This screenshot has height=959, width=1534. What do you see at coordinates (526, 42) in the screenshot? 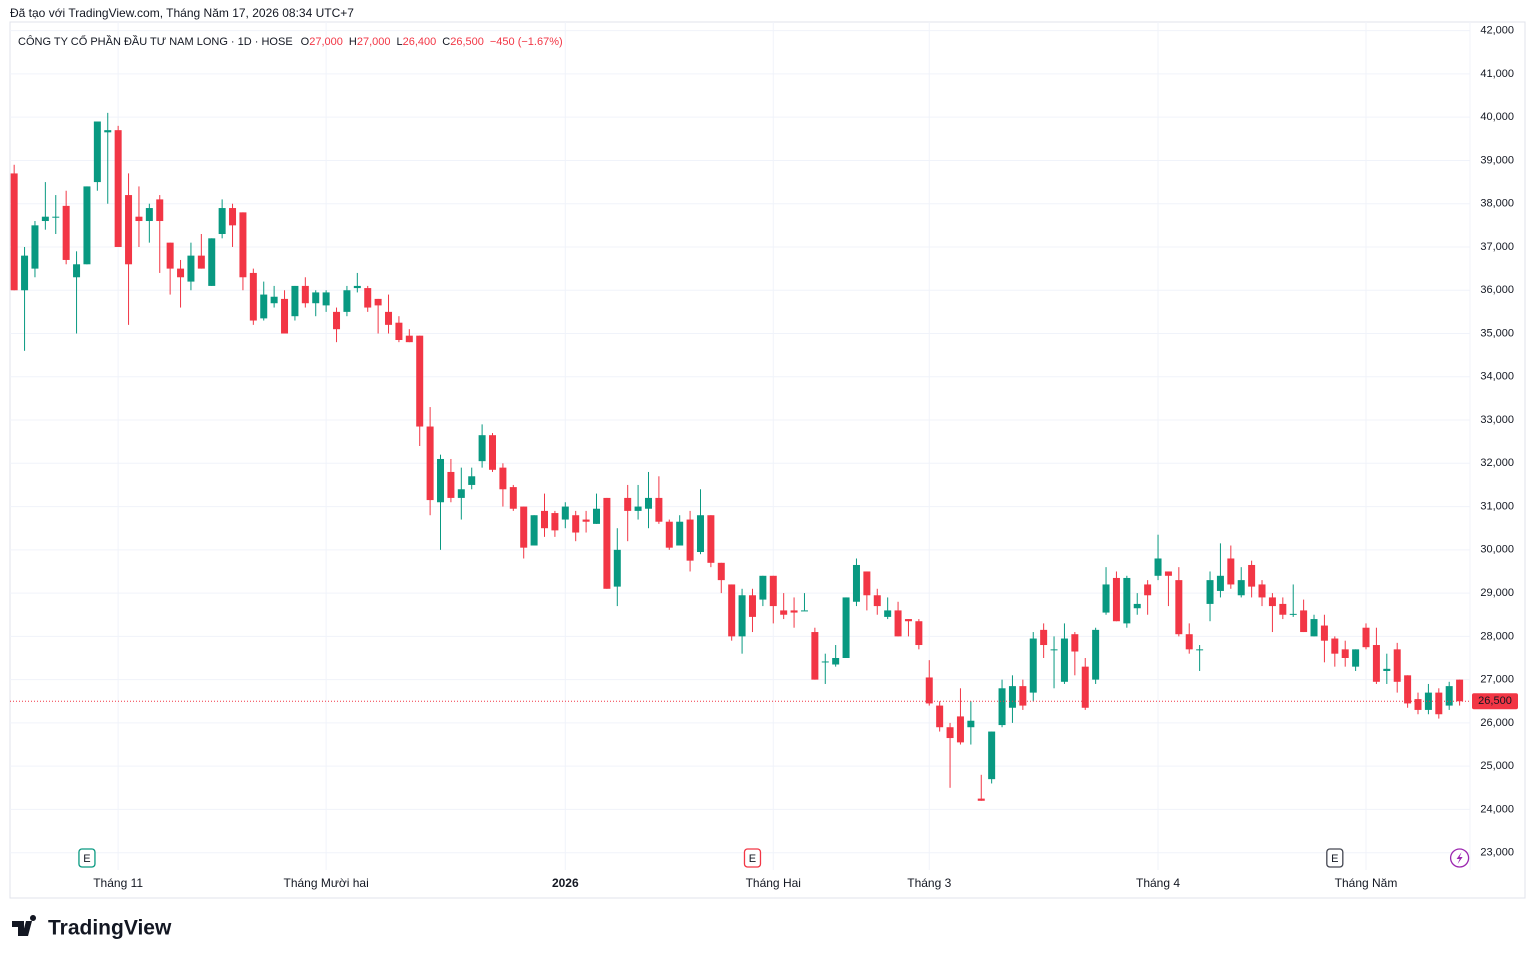
I see `legend-change: −450 (−1.67%)` at bounding box center [526, 42].